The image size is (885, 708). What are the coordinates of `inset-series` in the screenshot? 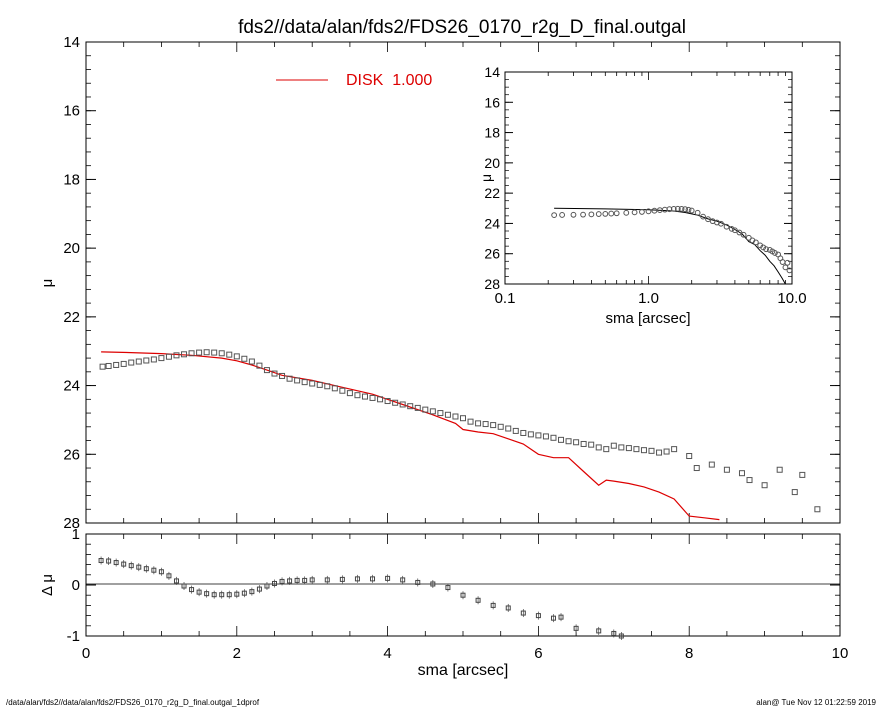 It's located at (671, 244).